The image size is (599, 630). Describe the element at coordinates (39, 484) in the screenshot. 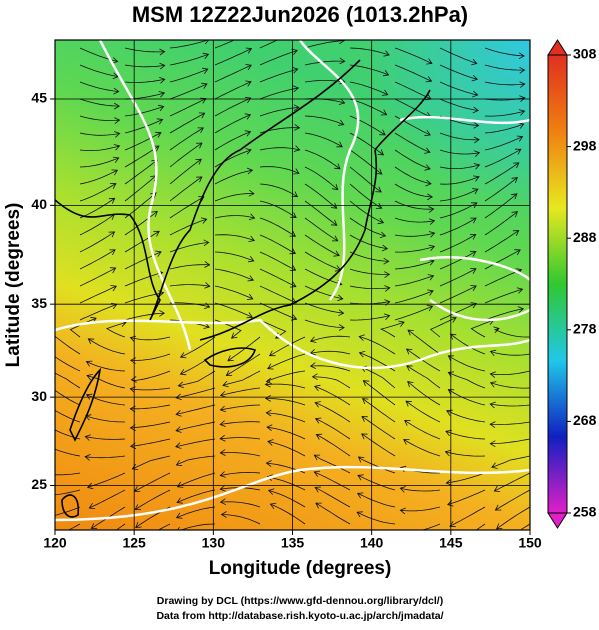

I see `y-tick-label: 25` at that location.